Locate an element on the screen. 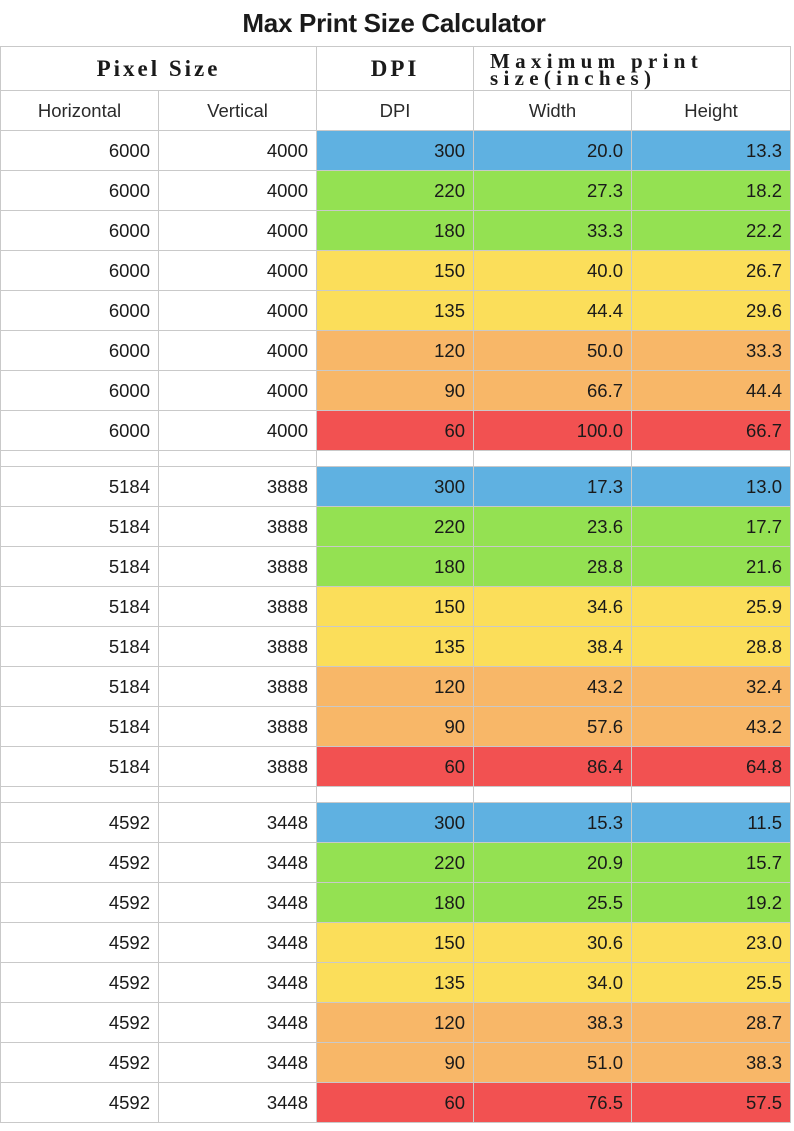 The image size is (794, 1131). max-print-size-header: Maximum print size(inches) is located at coordinates (632, 68).